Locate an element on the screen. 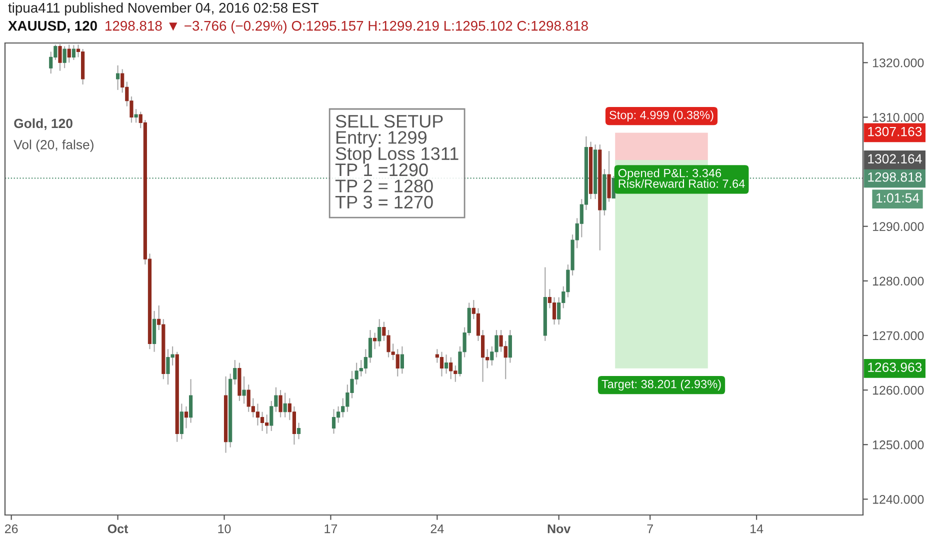 Image resolution: width=932 pixels, height=550 pixels. x-tick-label: Nov is located at coordinates (559, 529).